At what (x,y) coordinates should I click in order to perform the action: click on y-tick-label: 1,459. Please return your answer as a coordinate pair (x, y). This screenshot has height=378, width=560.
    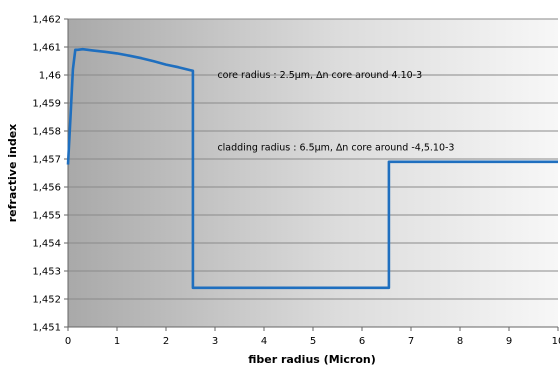
    Looking at the image, I should click on (46, 104).